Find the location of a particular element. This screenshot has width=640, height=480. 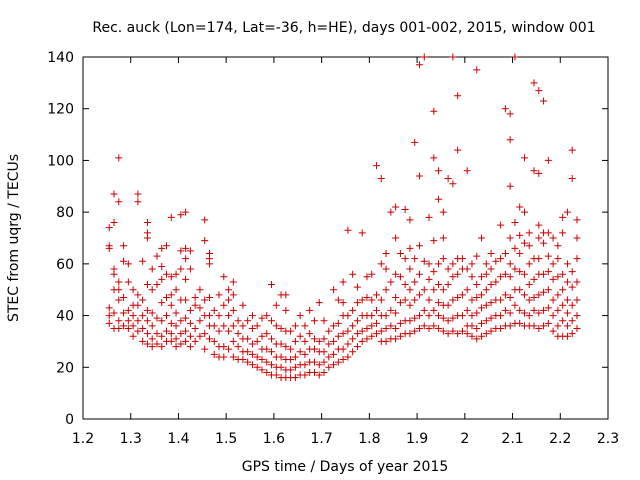

x-tick-label: 1.4 is located at coordinates (178, 439).